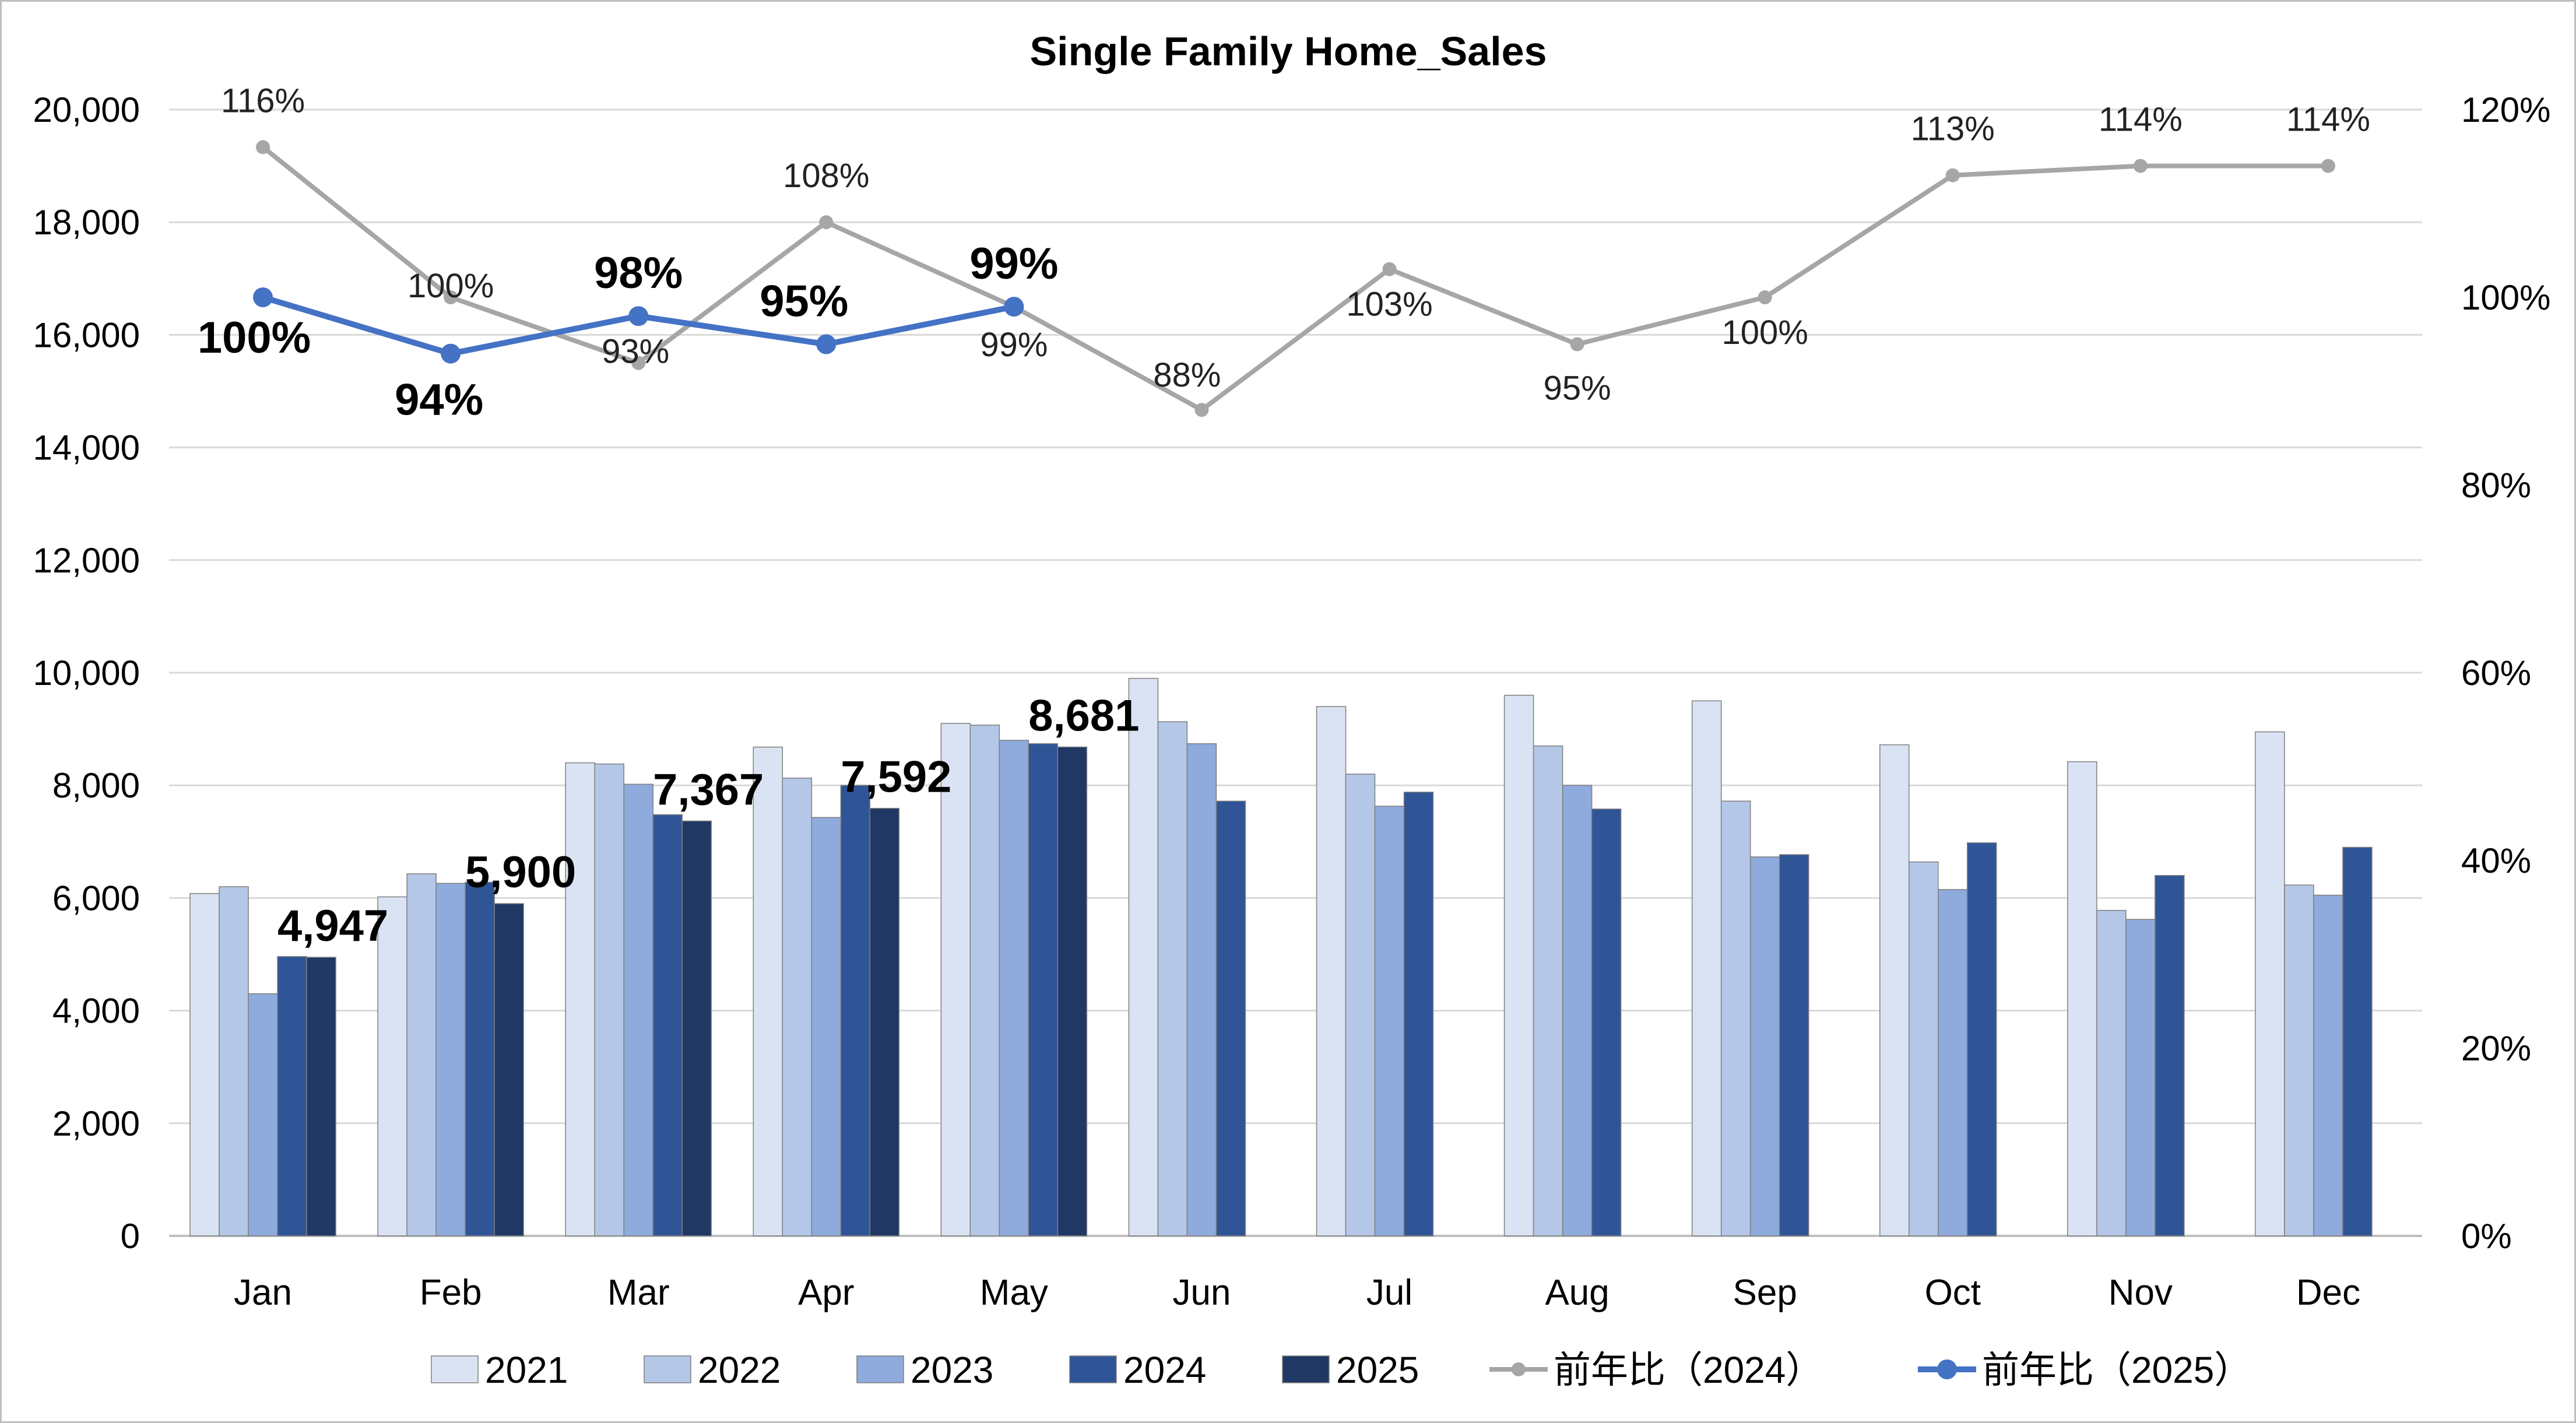  Describe the element at coordinates (2505, 109) in the screenshot. I see `right-tick-label: 120%` at that location.